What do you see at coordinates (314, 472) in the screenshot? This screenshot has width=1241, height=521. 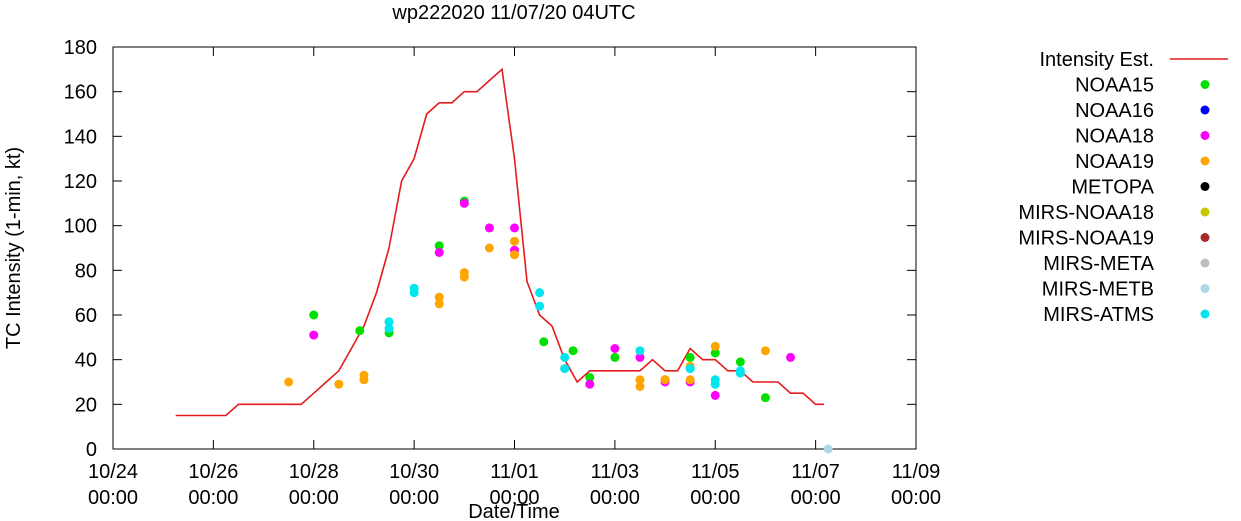 I see `x-tick-label: 10/28` at bounding box center [314, 472].